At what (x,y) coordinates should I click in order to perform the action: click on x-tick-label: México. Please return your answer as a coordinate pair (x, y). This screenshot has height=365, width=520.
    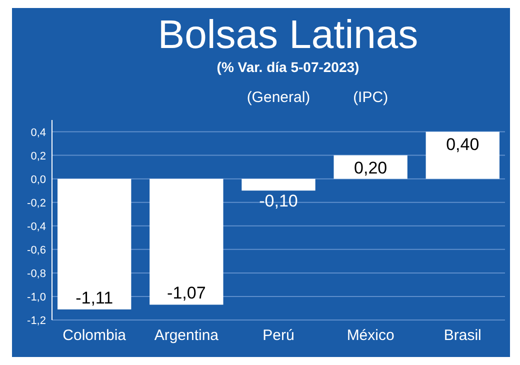
    Looking at the image, I should click on (370, 335).